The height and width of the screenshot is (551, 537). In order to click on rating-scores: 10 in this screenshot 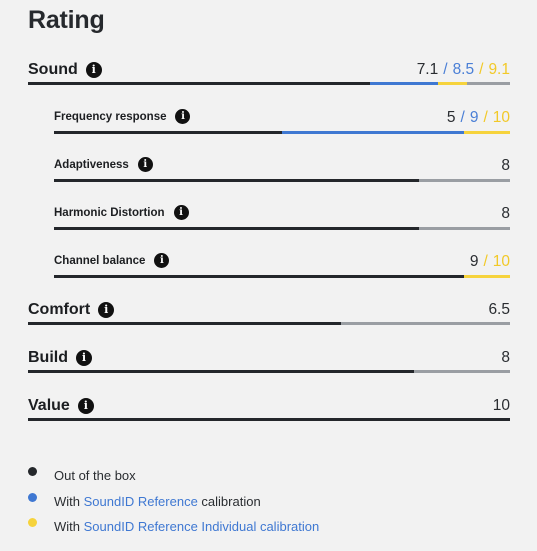, I will do `click(501, 406)`.